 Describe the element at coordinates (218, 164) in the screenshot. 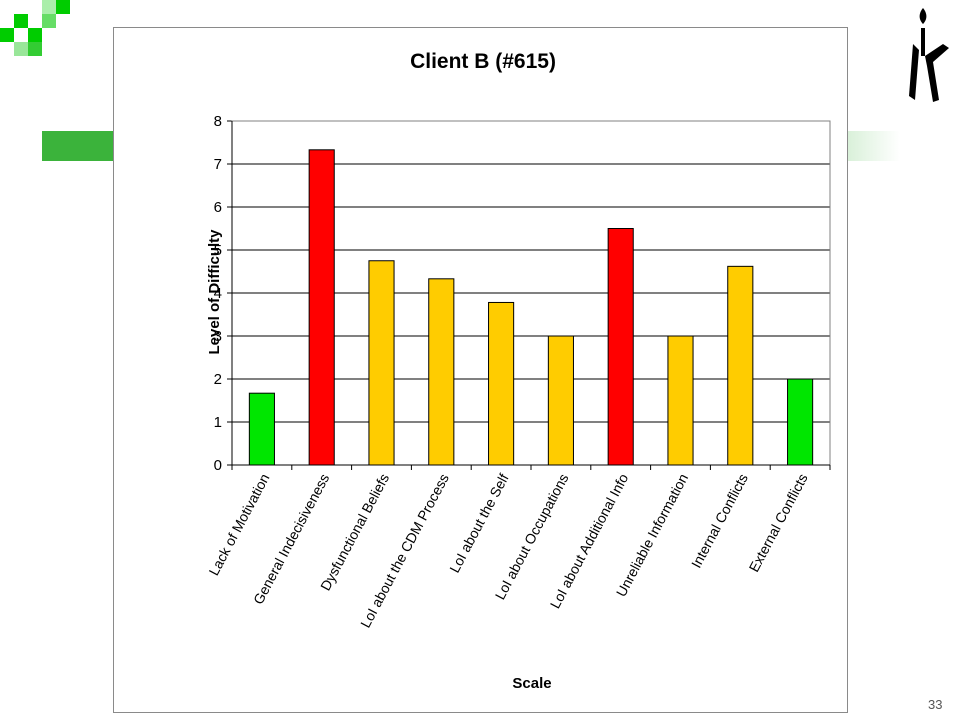

I see `y-tick-label: 7` at that location.